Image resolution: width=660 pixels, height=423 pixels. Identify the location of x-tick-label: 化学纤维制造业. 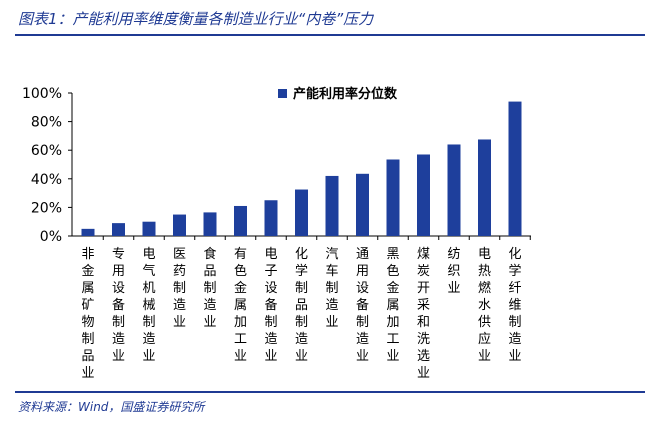
(514, 305).